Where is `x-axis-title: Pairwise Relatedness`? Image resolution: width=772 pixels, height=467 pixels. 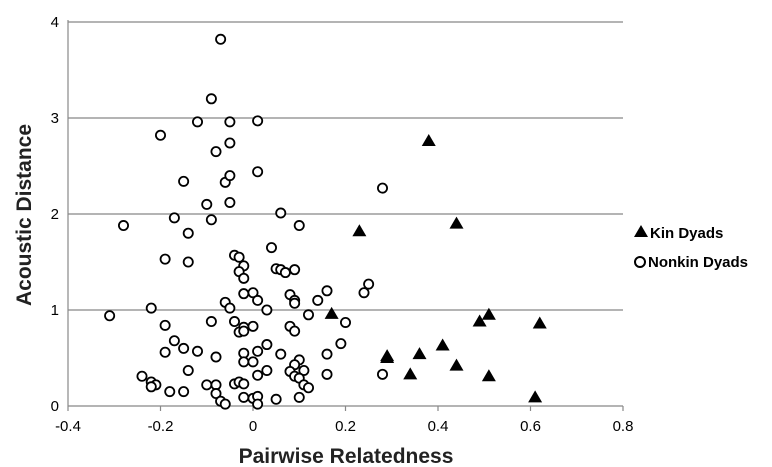 x-axis-title: Pairwise Relatedness is located at coordinates (346, 456).